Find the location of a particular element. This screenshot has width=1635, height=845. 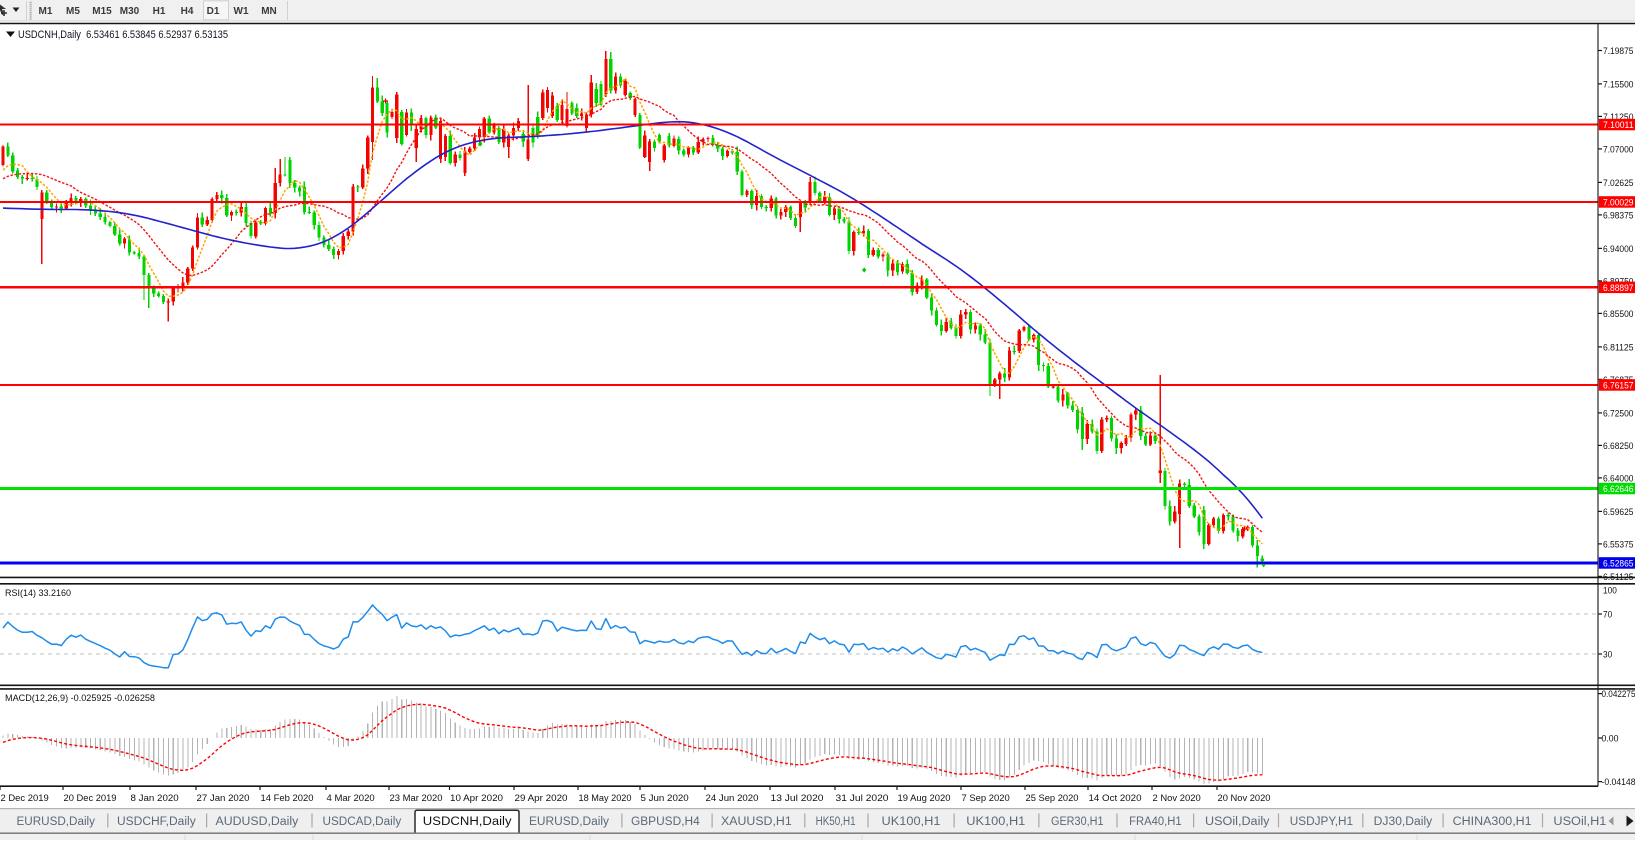

svg-text: 6.94000 is located at coordinates (1618, 249).